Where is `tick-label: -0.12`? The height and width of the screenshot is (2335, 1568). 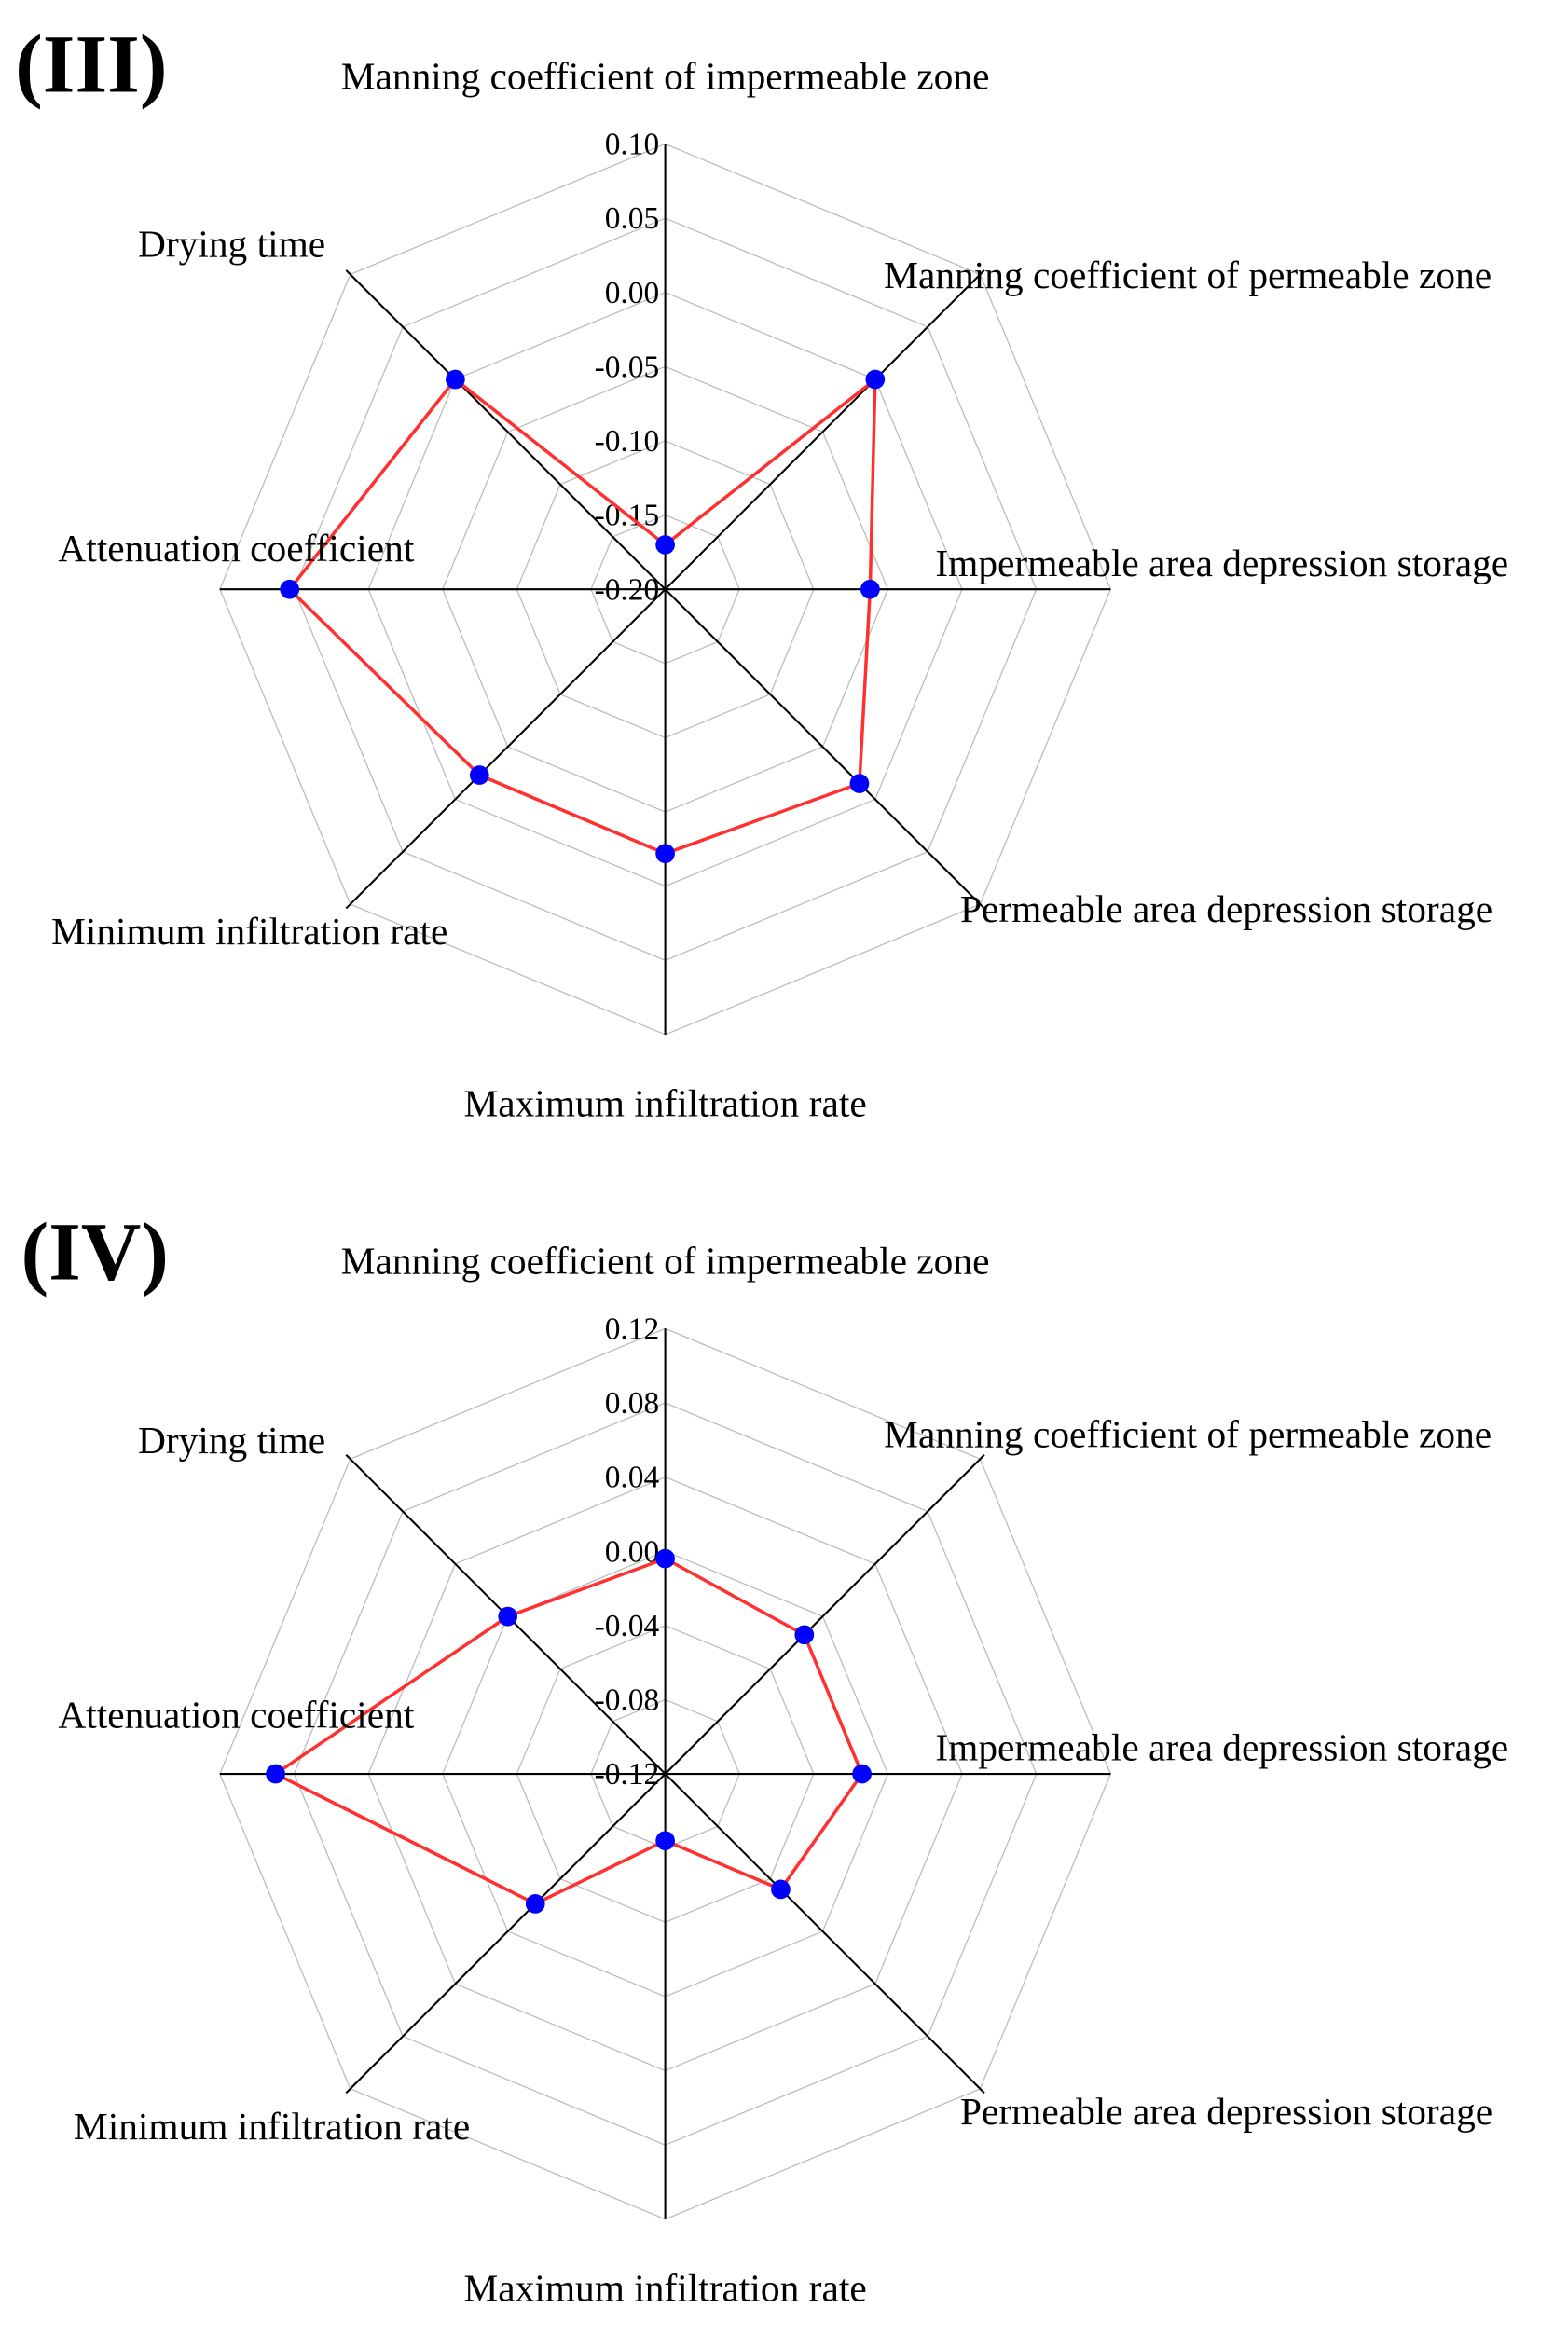
tick-label: -0.12 is located at coordinates (627, 1775).